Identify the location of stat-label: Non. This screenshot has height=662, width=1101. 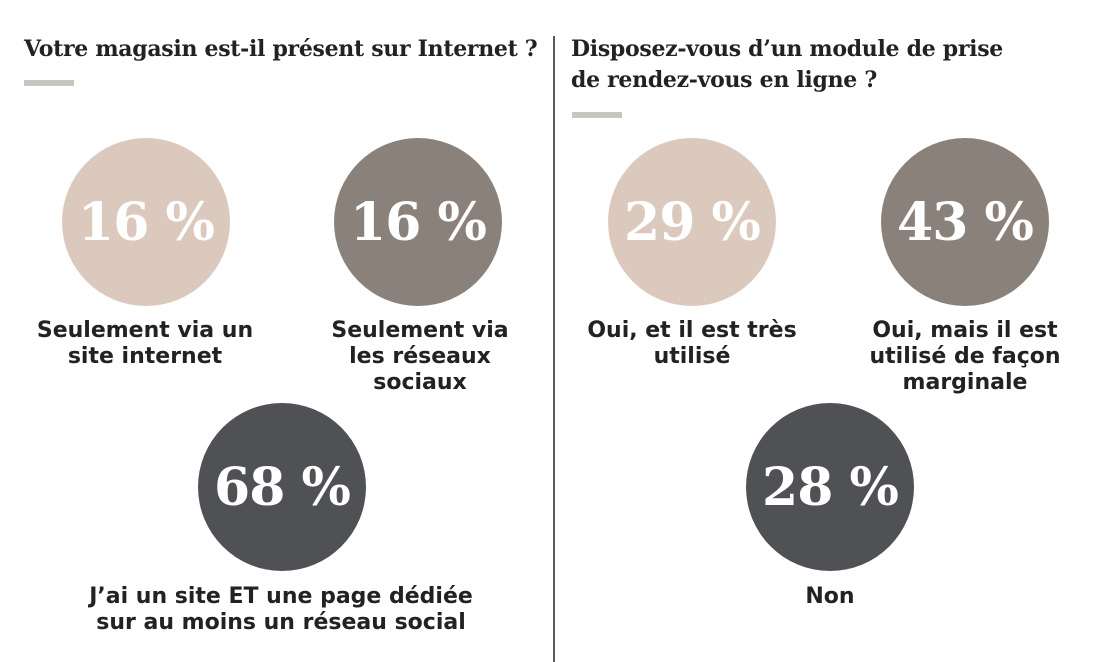
(830, 596).